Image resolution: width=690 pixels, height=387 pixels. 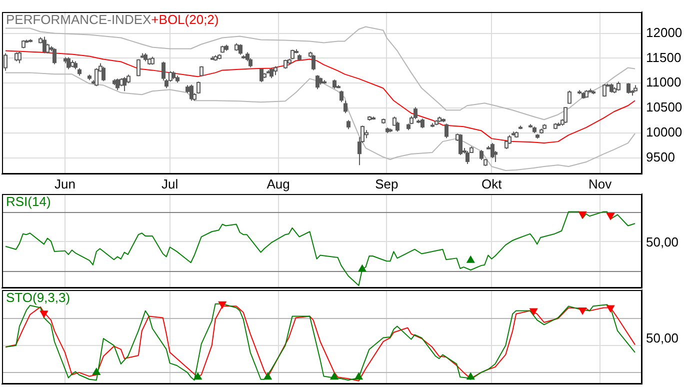 I want to click on y-tick-label: 9500, so click(x=660, y=157).